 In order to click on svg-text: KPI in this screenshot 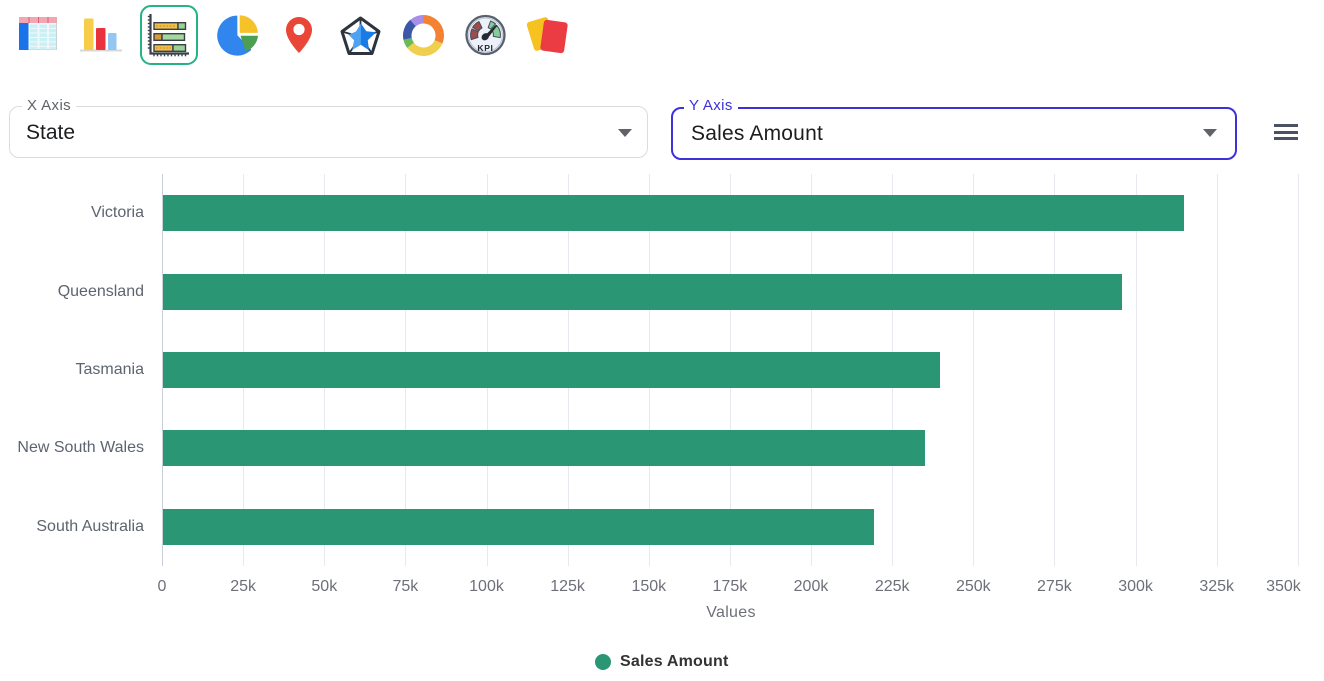, I will do `click(485, 48)`.